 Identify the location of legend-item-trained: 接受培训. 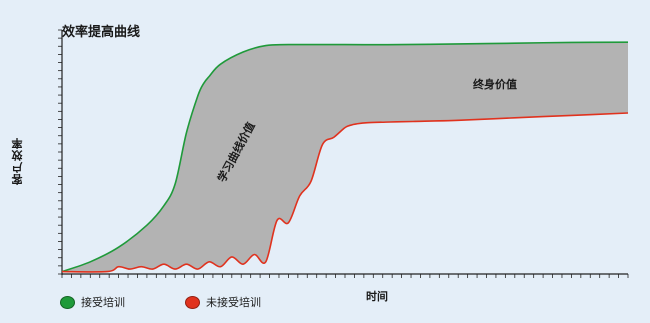
(92, 302).